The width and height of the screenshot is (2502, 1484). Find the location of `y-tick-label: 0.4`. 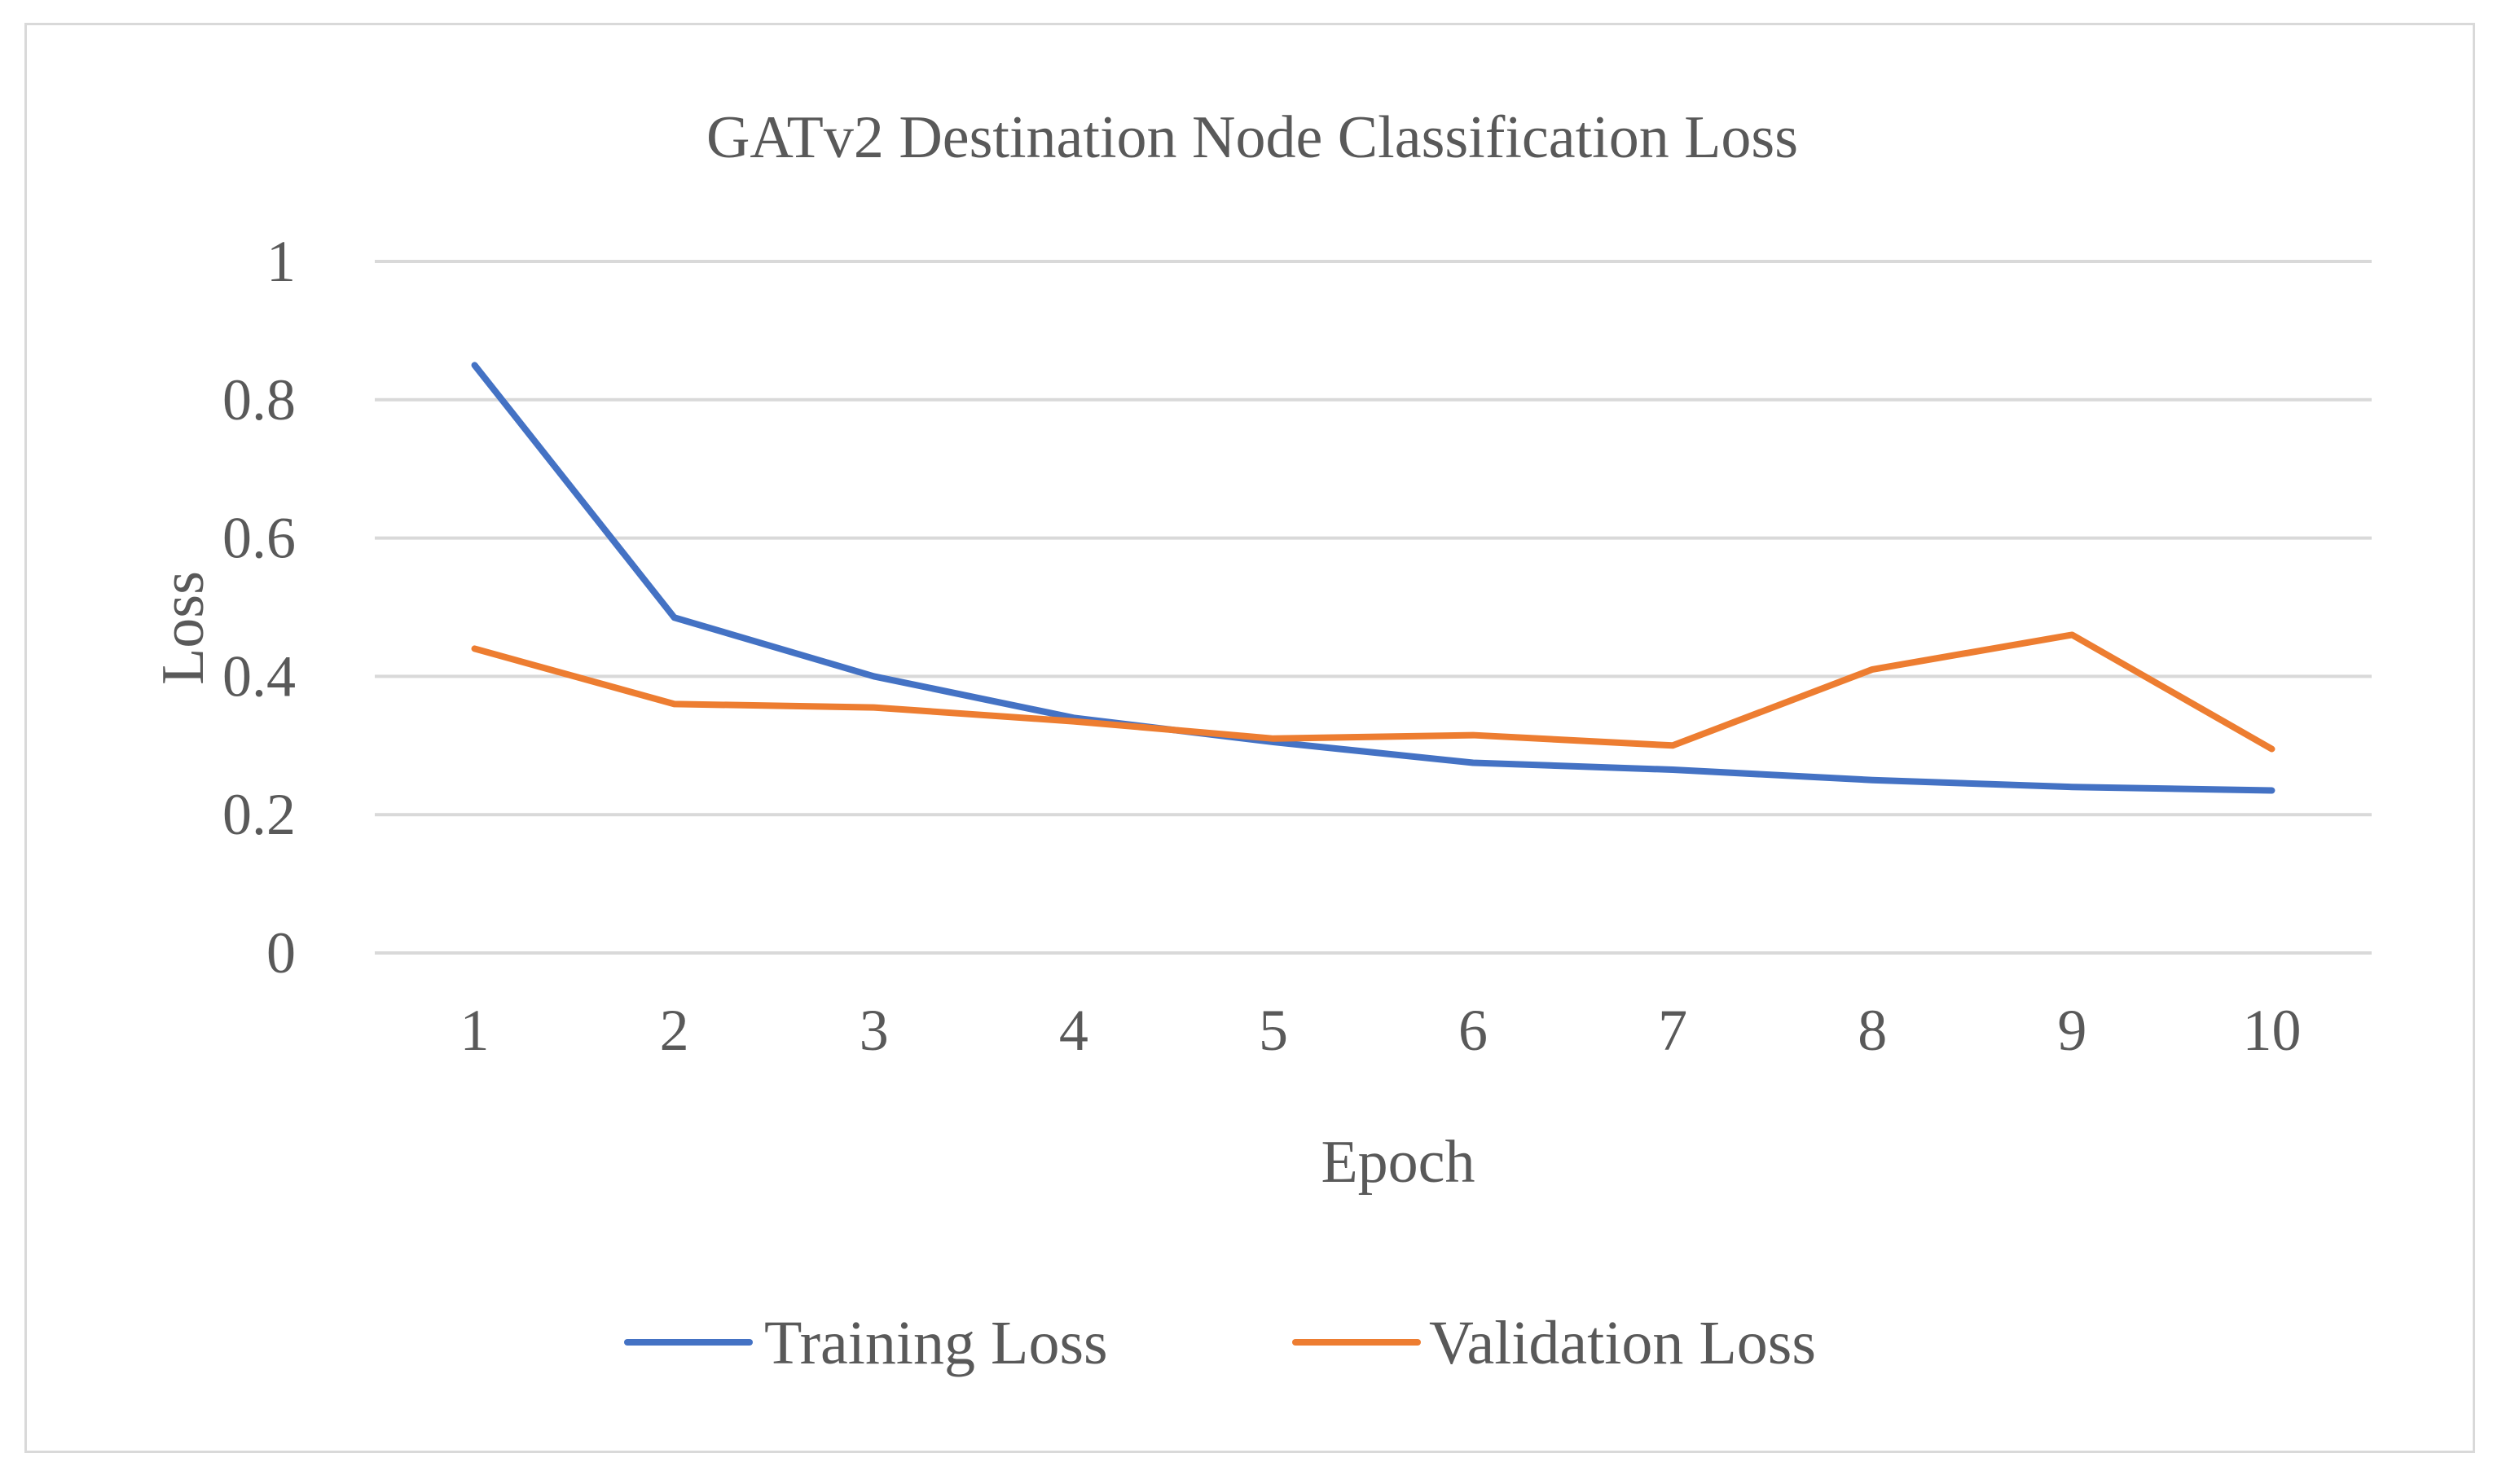

y-tick-label: 0.4 is located at coordinates (259, 676).